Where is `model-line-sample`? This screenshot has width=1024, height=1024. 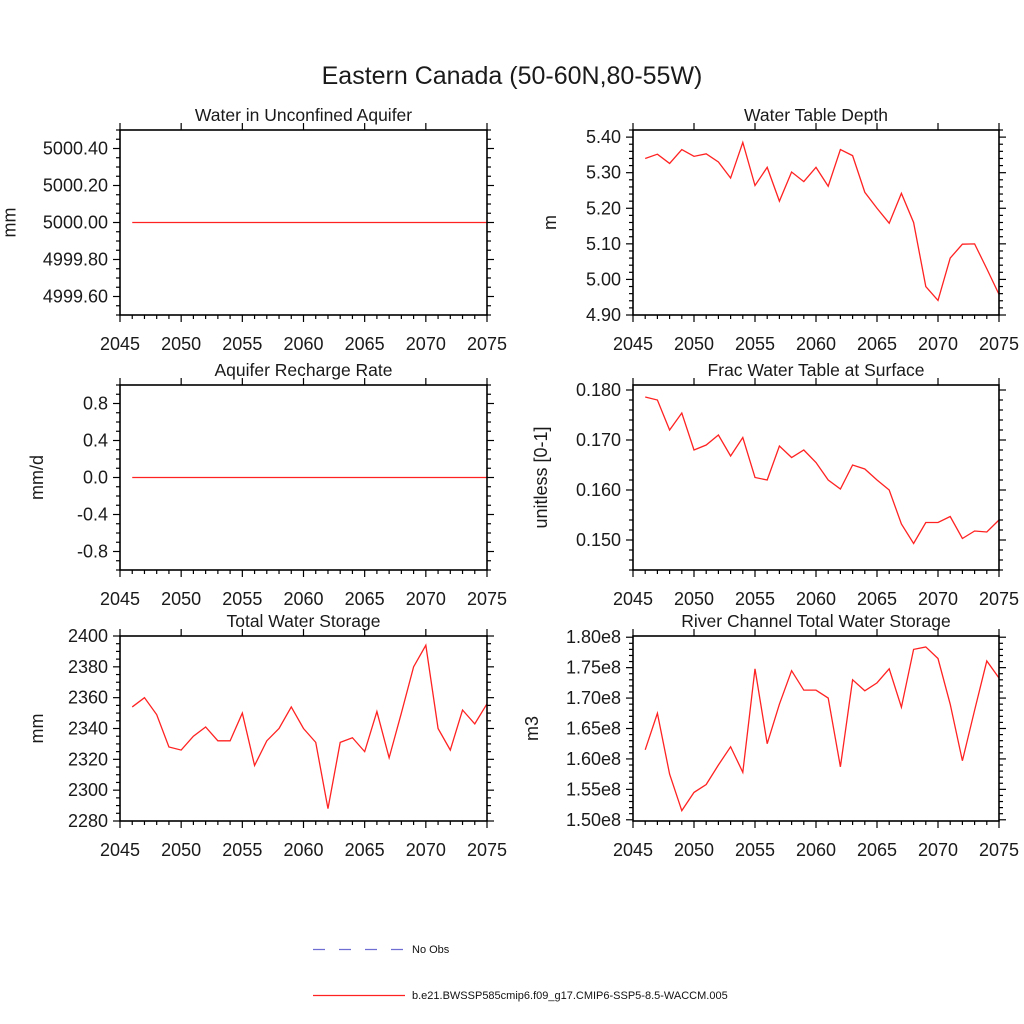 model-line-sample is located at coordinates (359, 995).